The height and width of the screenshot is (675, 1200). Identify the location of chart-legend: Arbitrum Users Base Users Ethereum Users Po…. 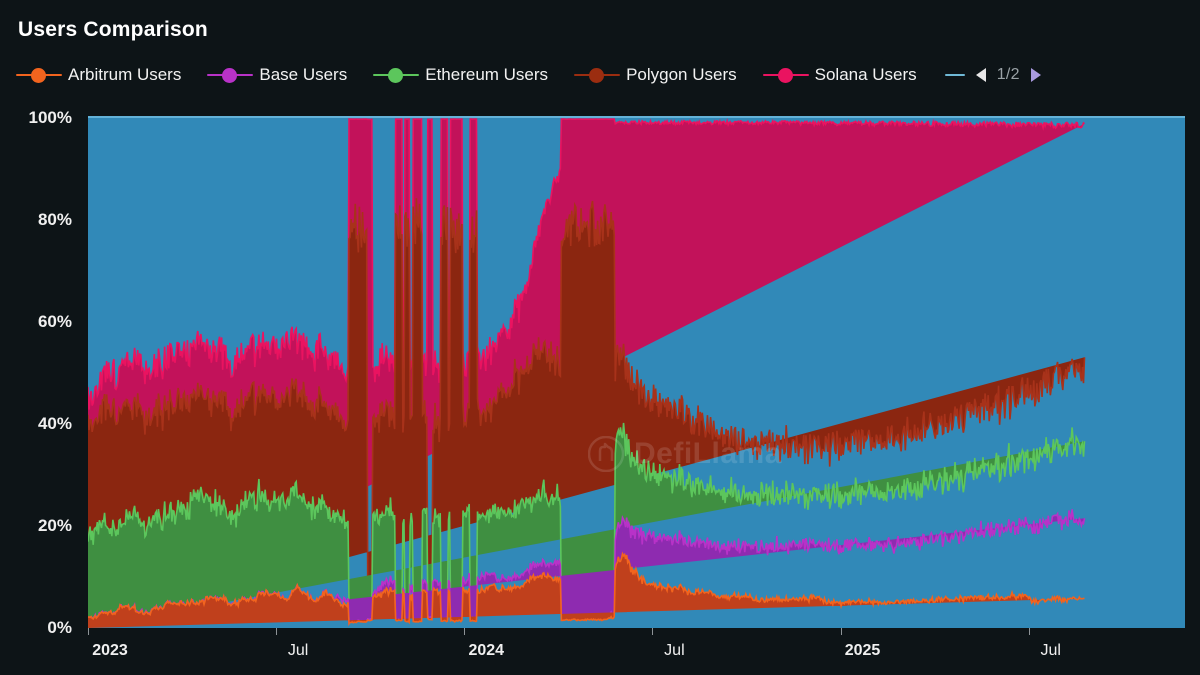
(603, 75).